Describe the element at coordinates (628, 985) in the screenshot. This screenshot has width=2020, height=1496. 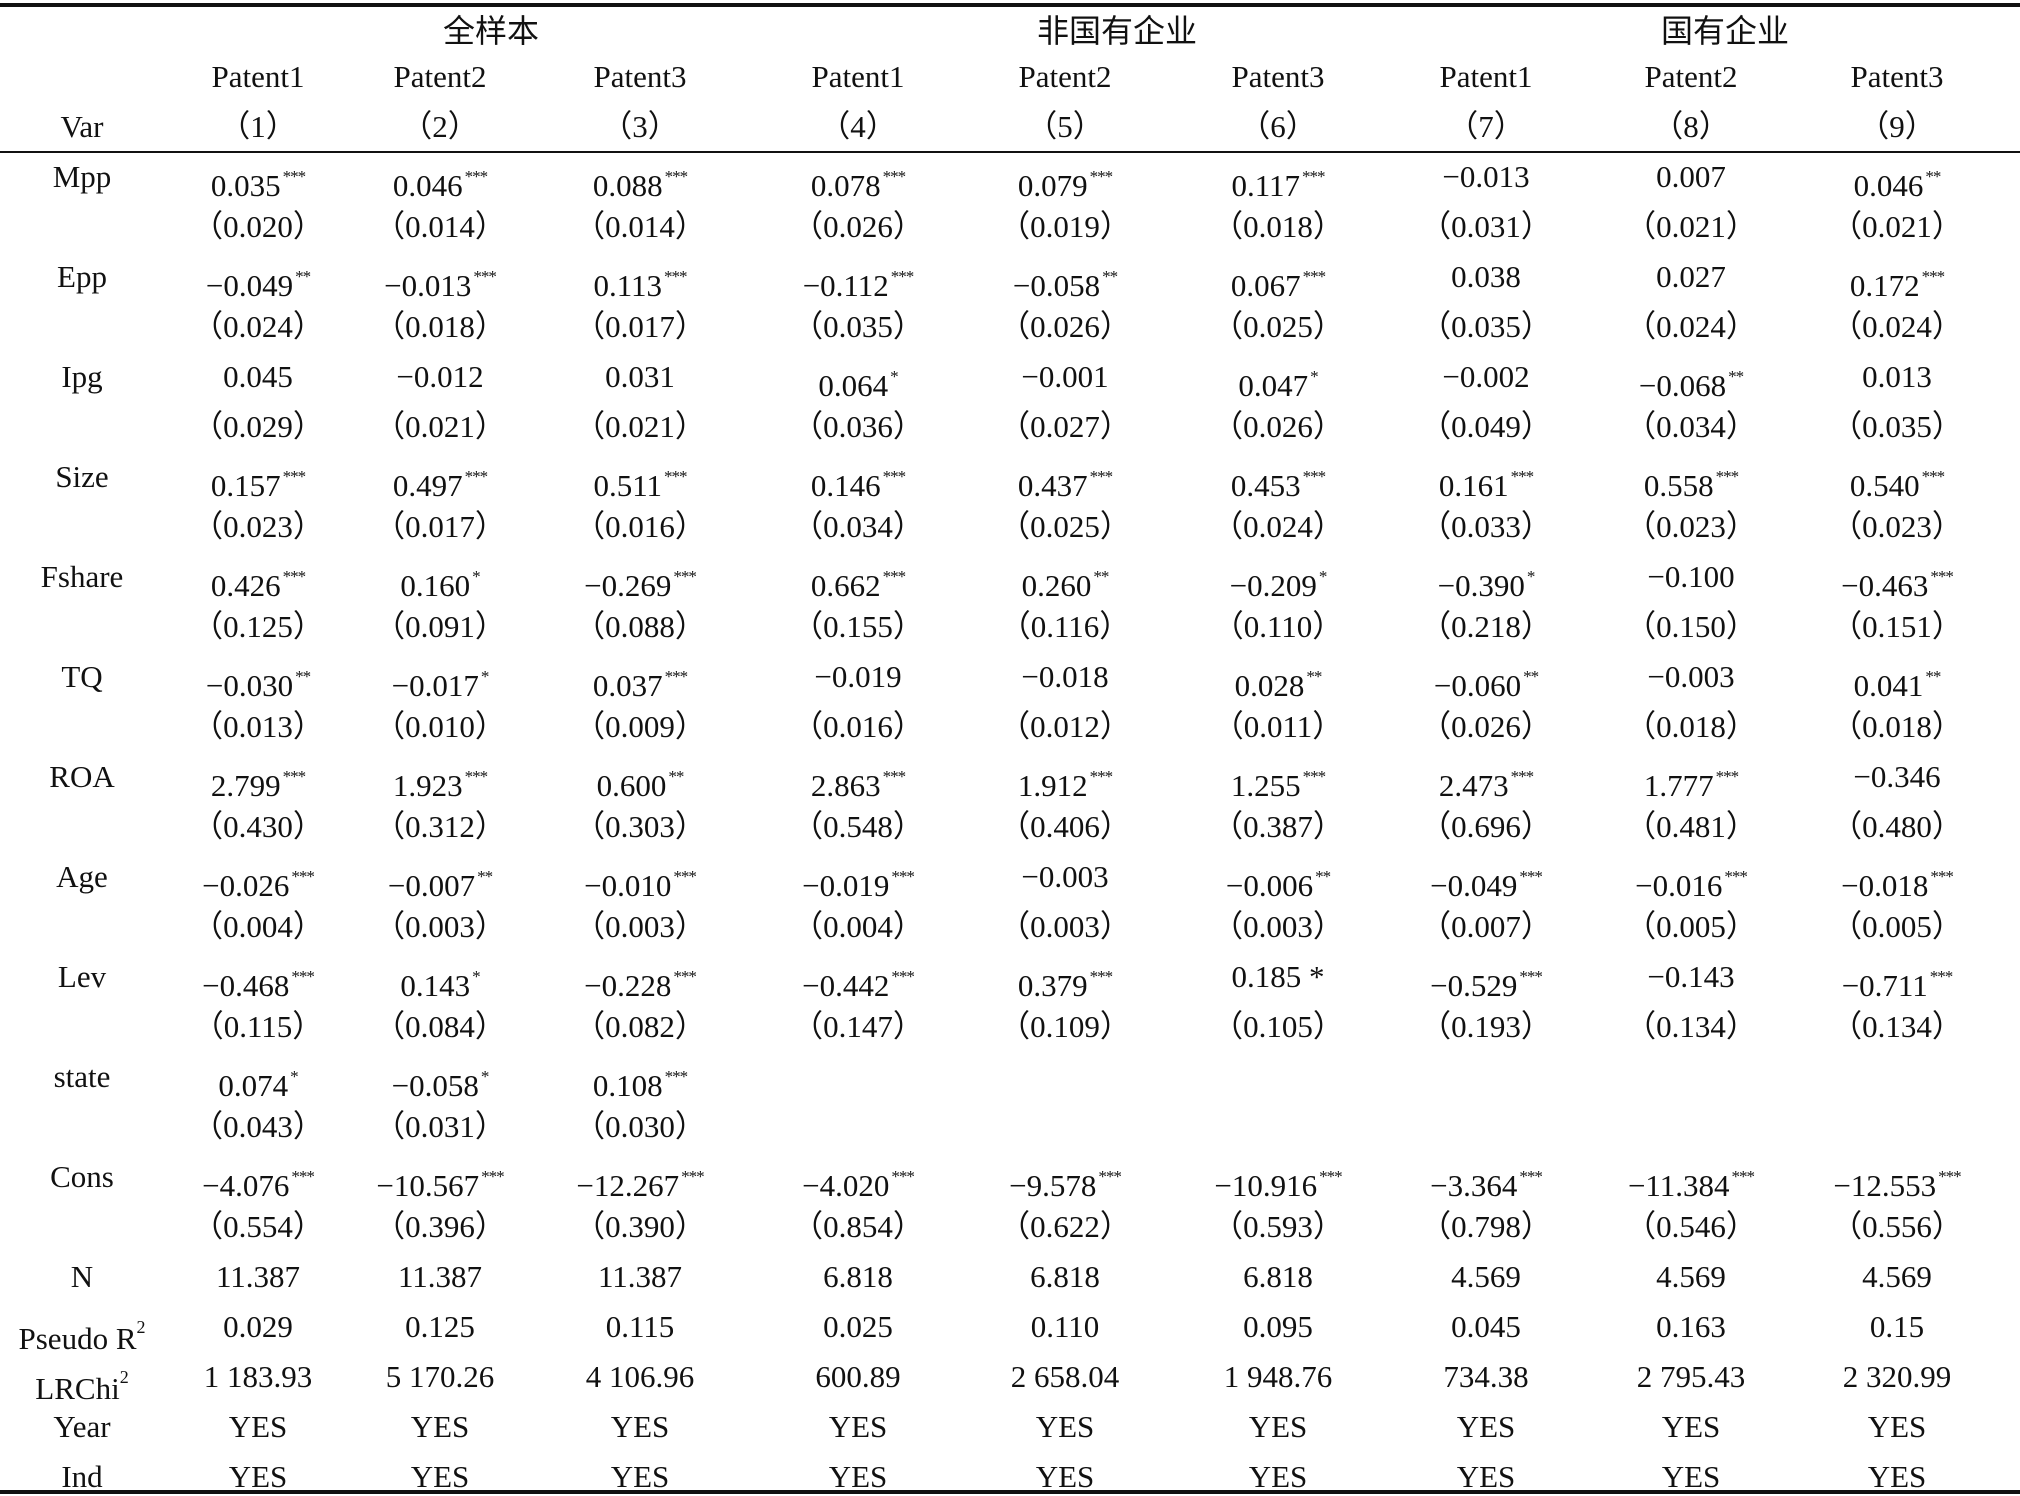
I see `coef-value: −0.228` at that location.